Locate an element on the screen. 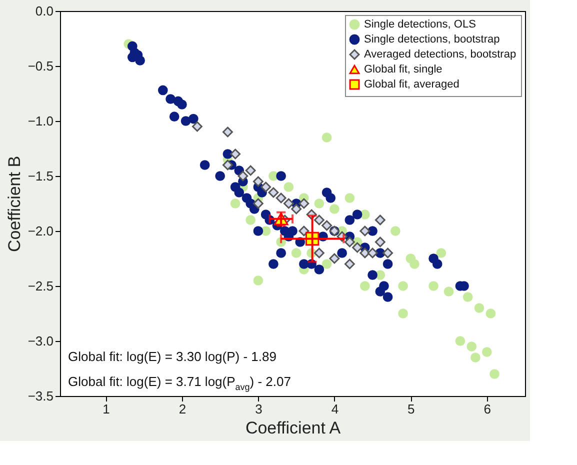 This screenshot has height=465, width=577. y-tick-label: −2.0 is located at coordinates (41, 231).